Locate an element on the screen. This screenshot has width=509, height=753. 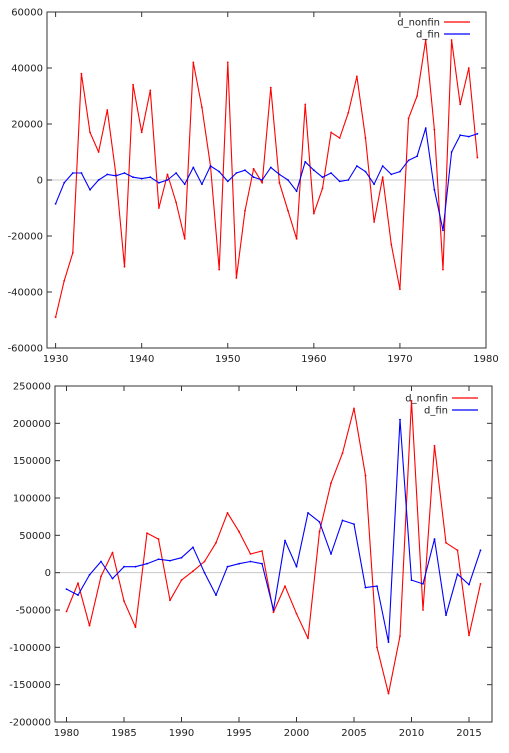
x-tick-label: 2005 is located at coordinates (353, 733).